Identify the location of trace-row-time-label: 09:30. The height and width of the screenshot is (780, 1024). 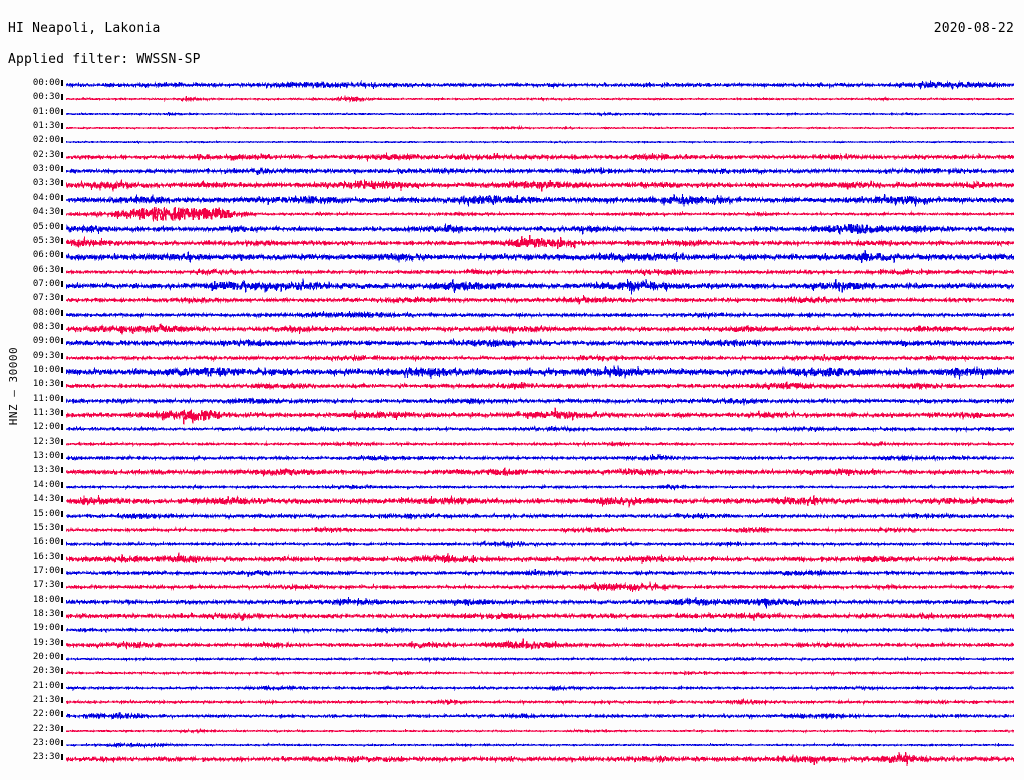
(46, 355).